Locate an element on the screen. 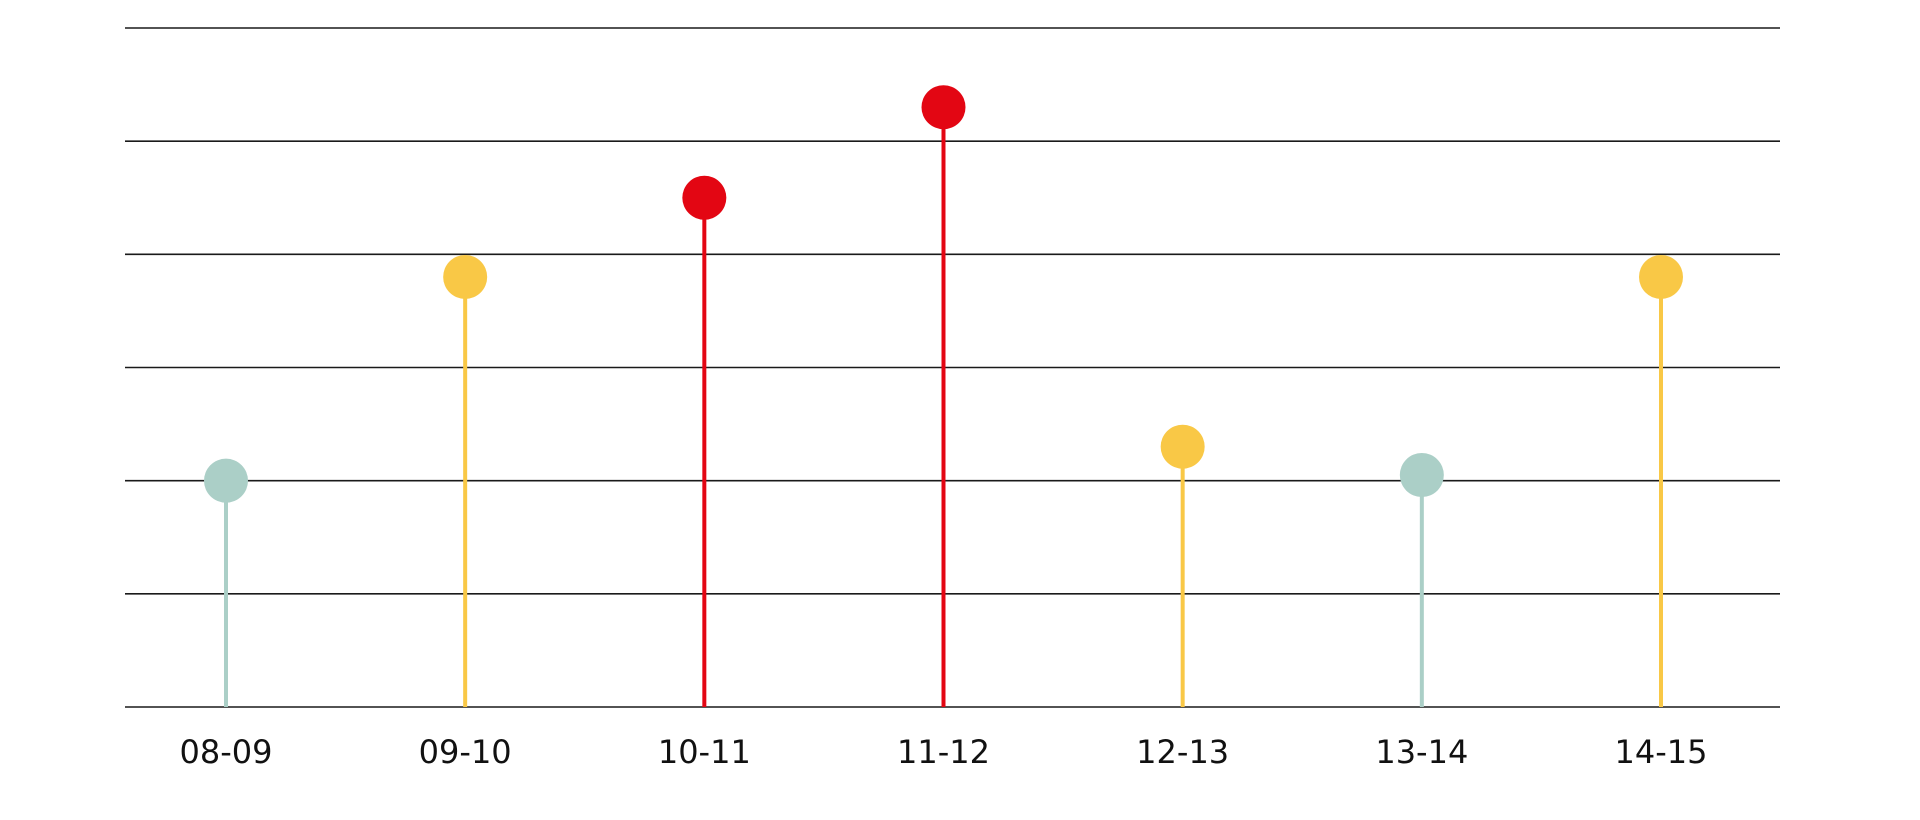 The image size is (1920, 820). x-tick-label: 14-15 is located at coordinates (1661, 752).